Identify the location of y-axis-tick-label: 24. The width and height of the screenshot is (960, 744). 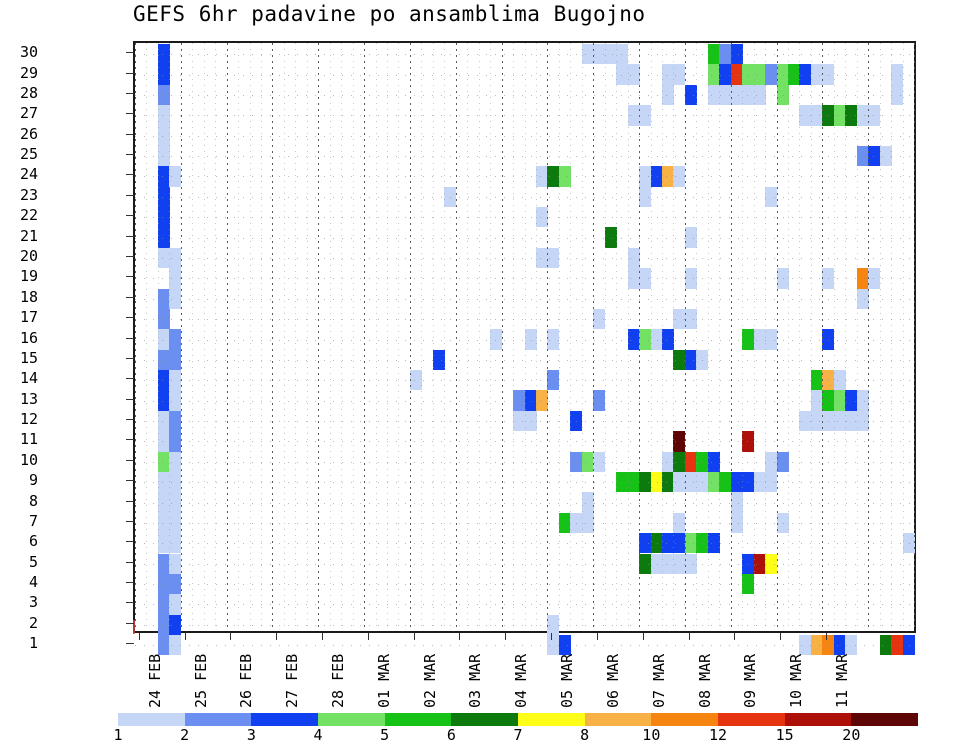
(28, 174).